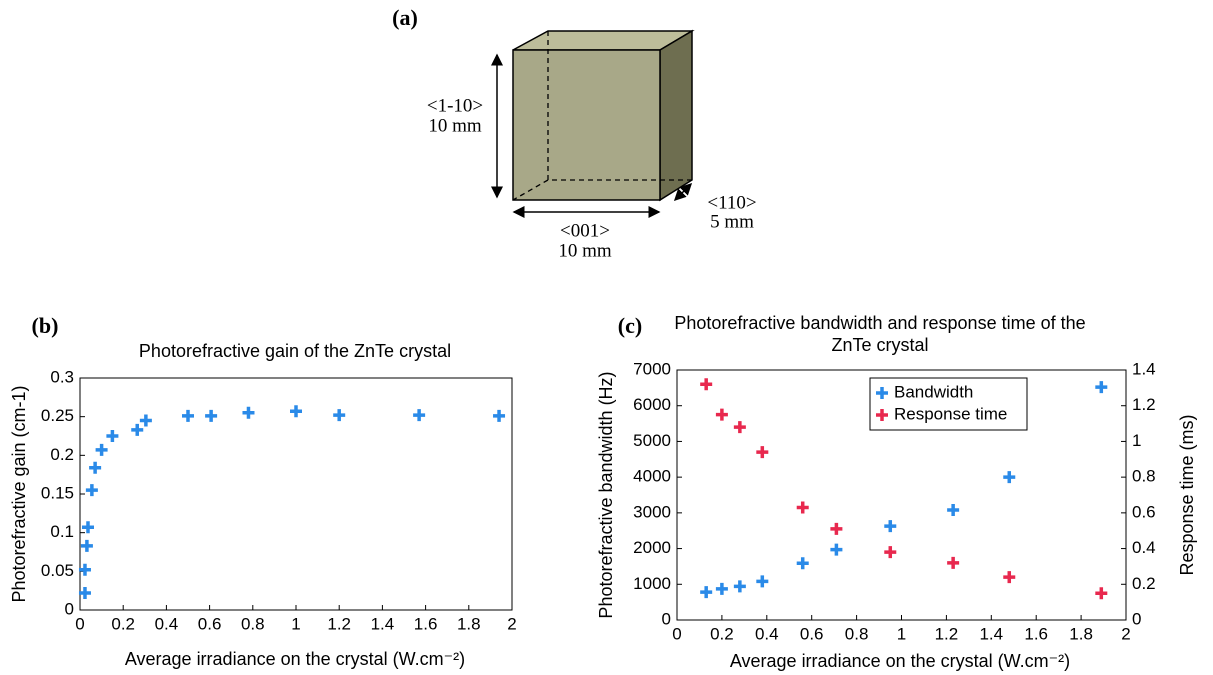  What do you see at coordinates (57, 570) in the screenshot?
I see `y-tick-label: 0.05` at bounding box center [57, 570].